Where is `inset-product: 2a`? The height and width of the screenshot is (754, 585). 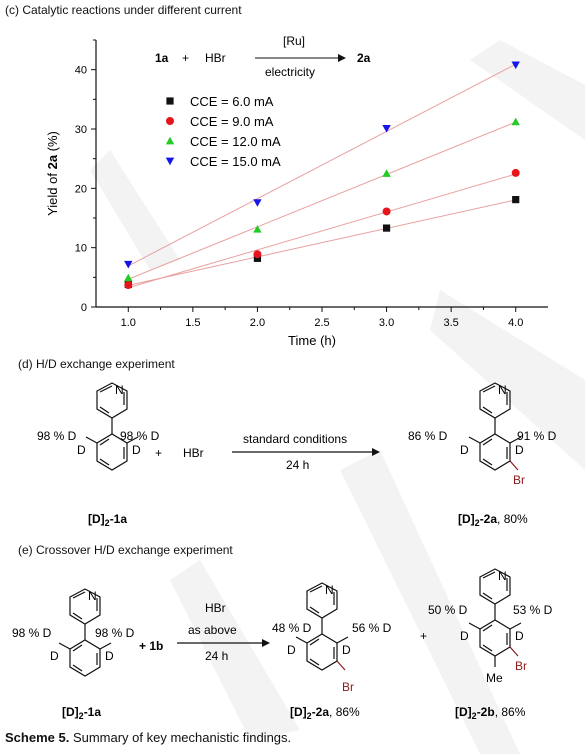
inset-product: 2a is located at coordinates (364, 58).